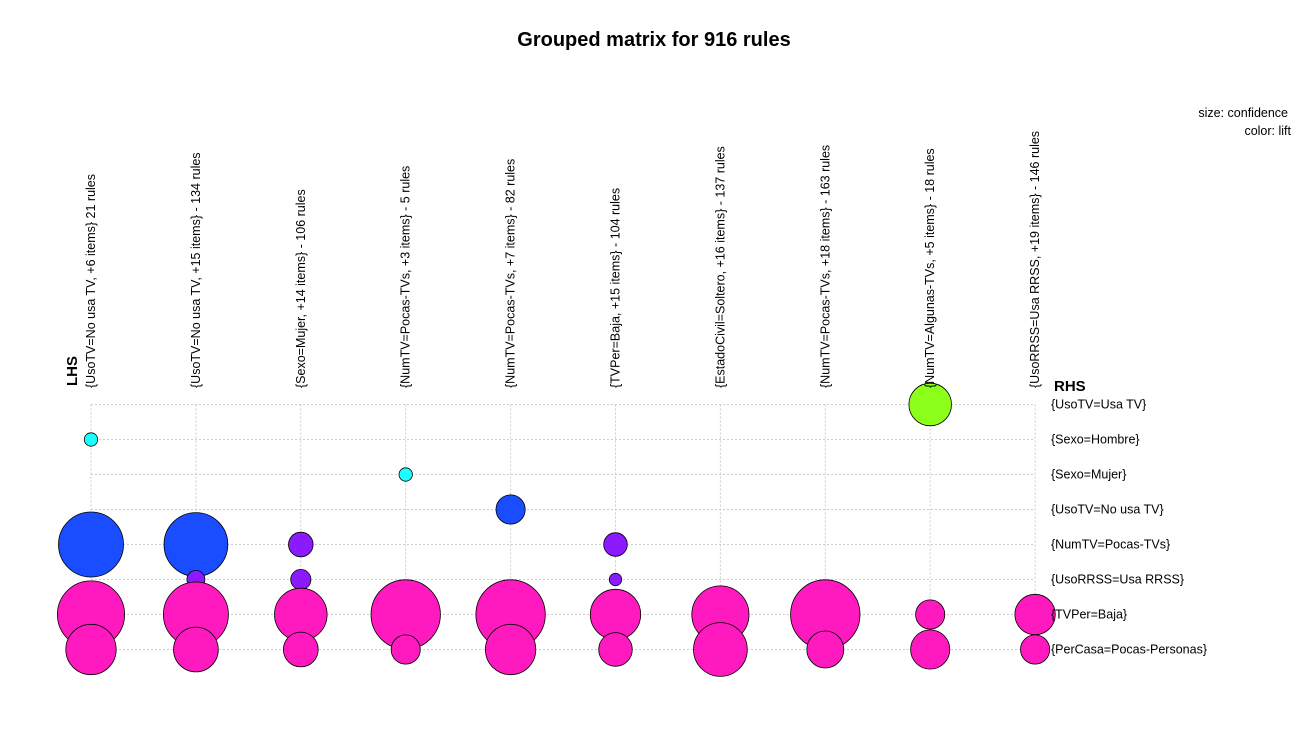  Describe the element at coordinates (653, 40) in the screenshot. I see `chart-title: Grouped matrix for 916 rules` at that location.